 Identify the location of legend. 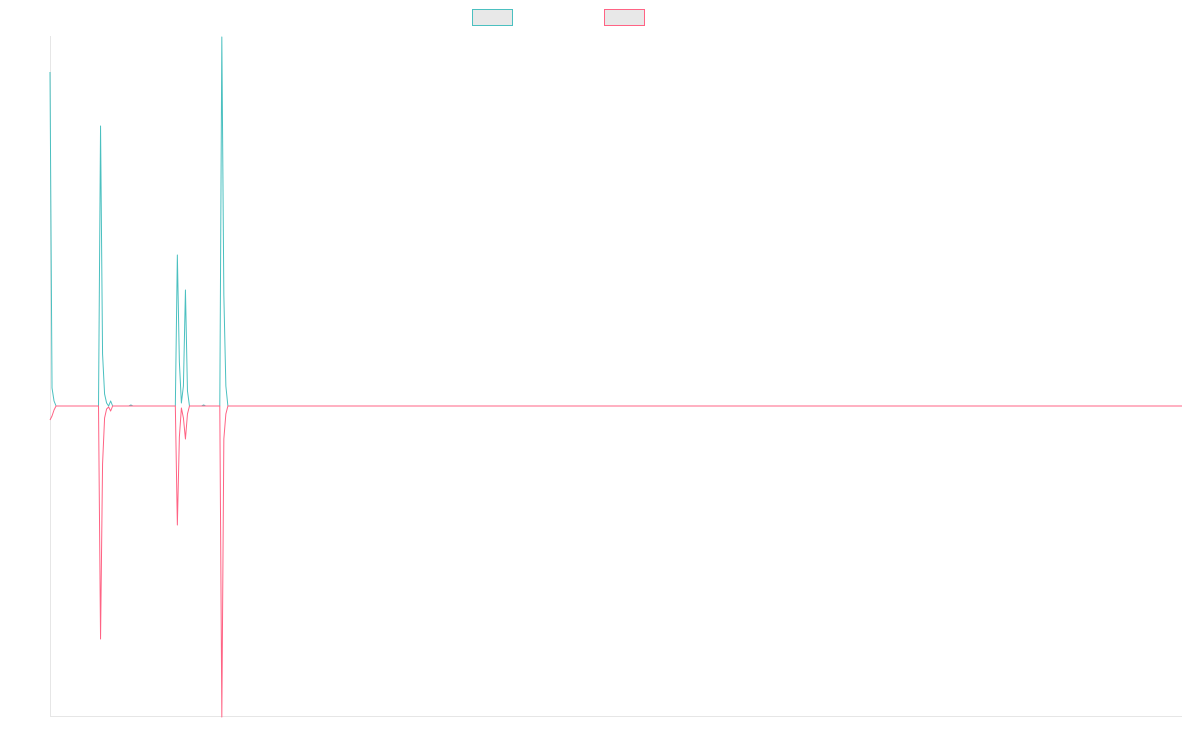
(558, 17).